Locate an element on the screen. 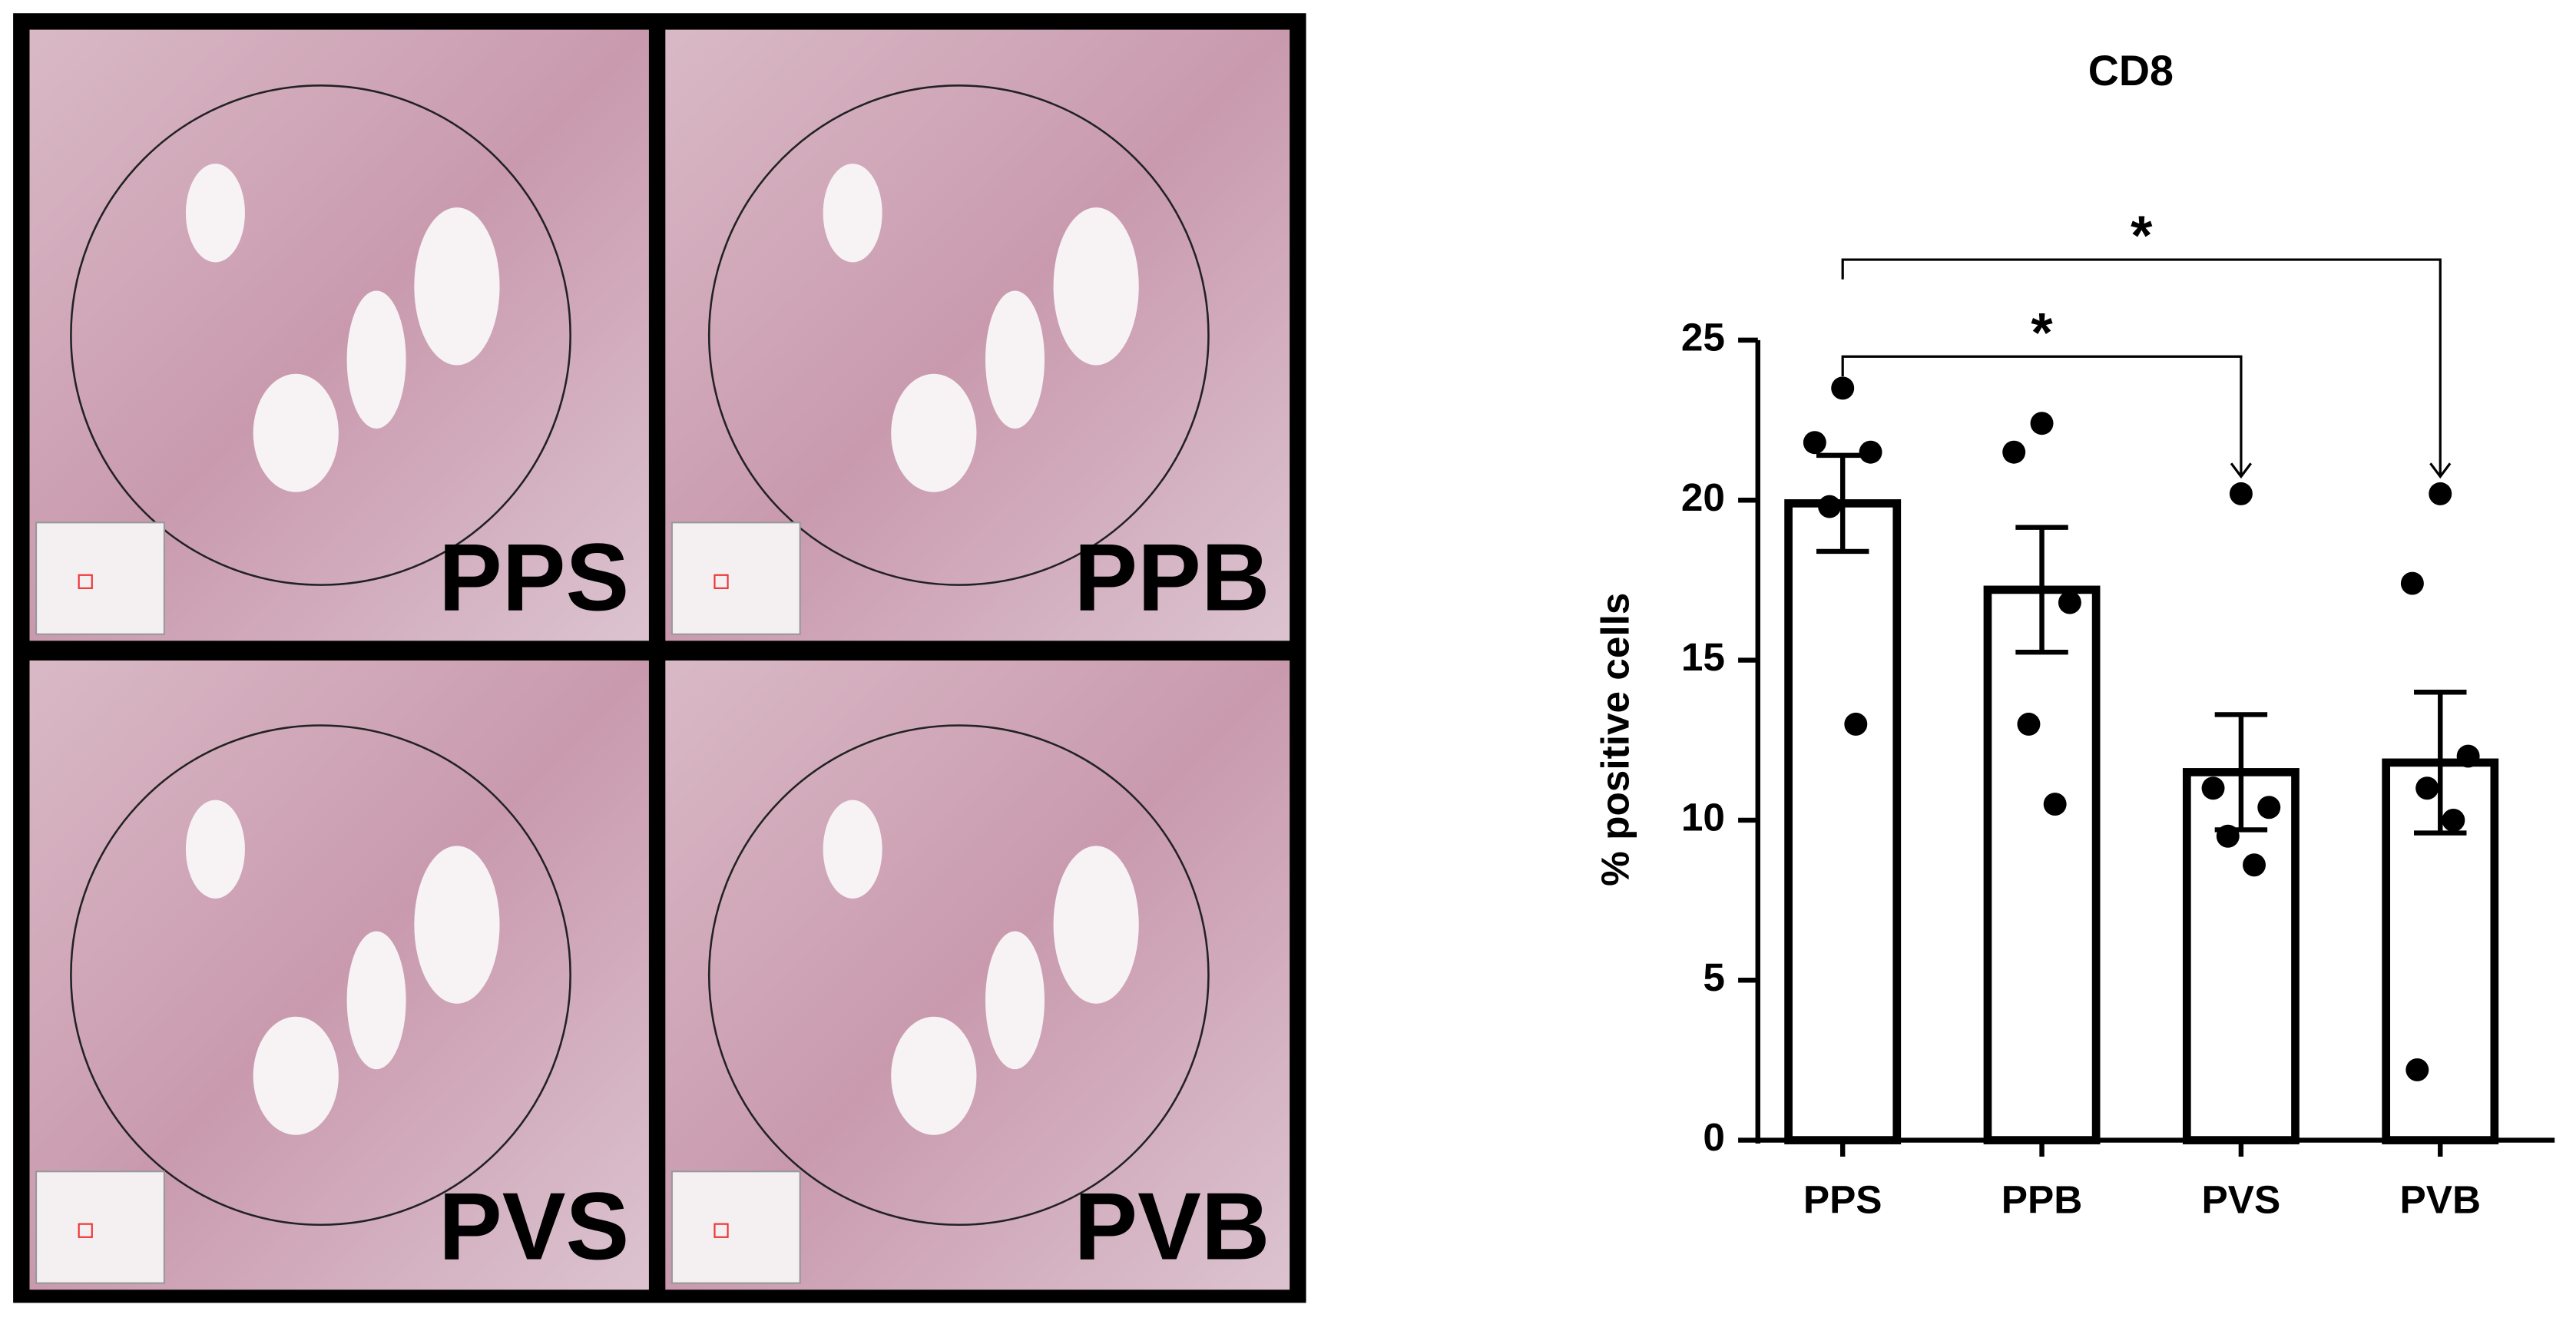  x-tick-label: PVB is located at coordinates (2440, 1199).